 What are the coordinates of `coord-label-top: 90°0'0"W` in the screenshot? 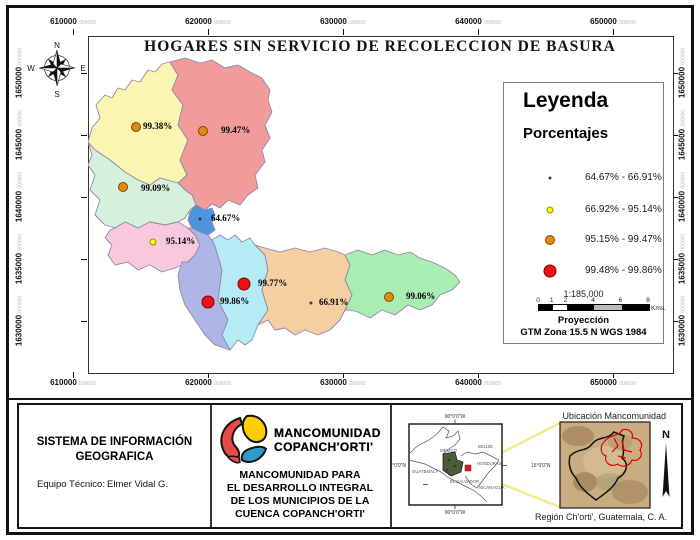 It's located at (455, 417).